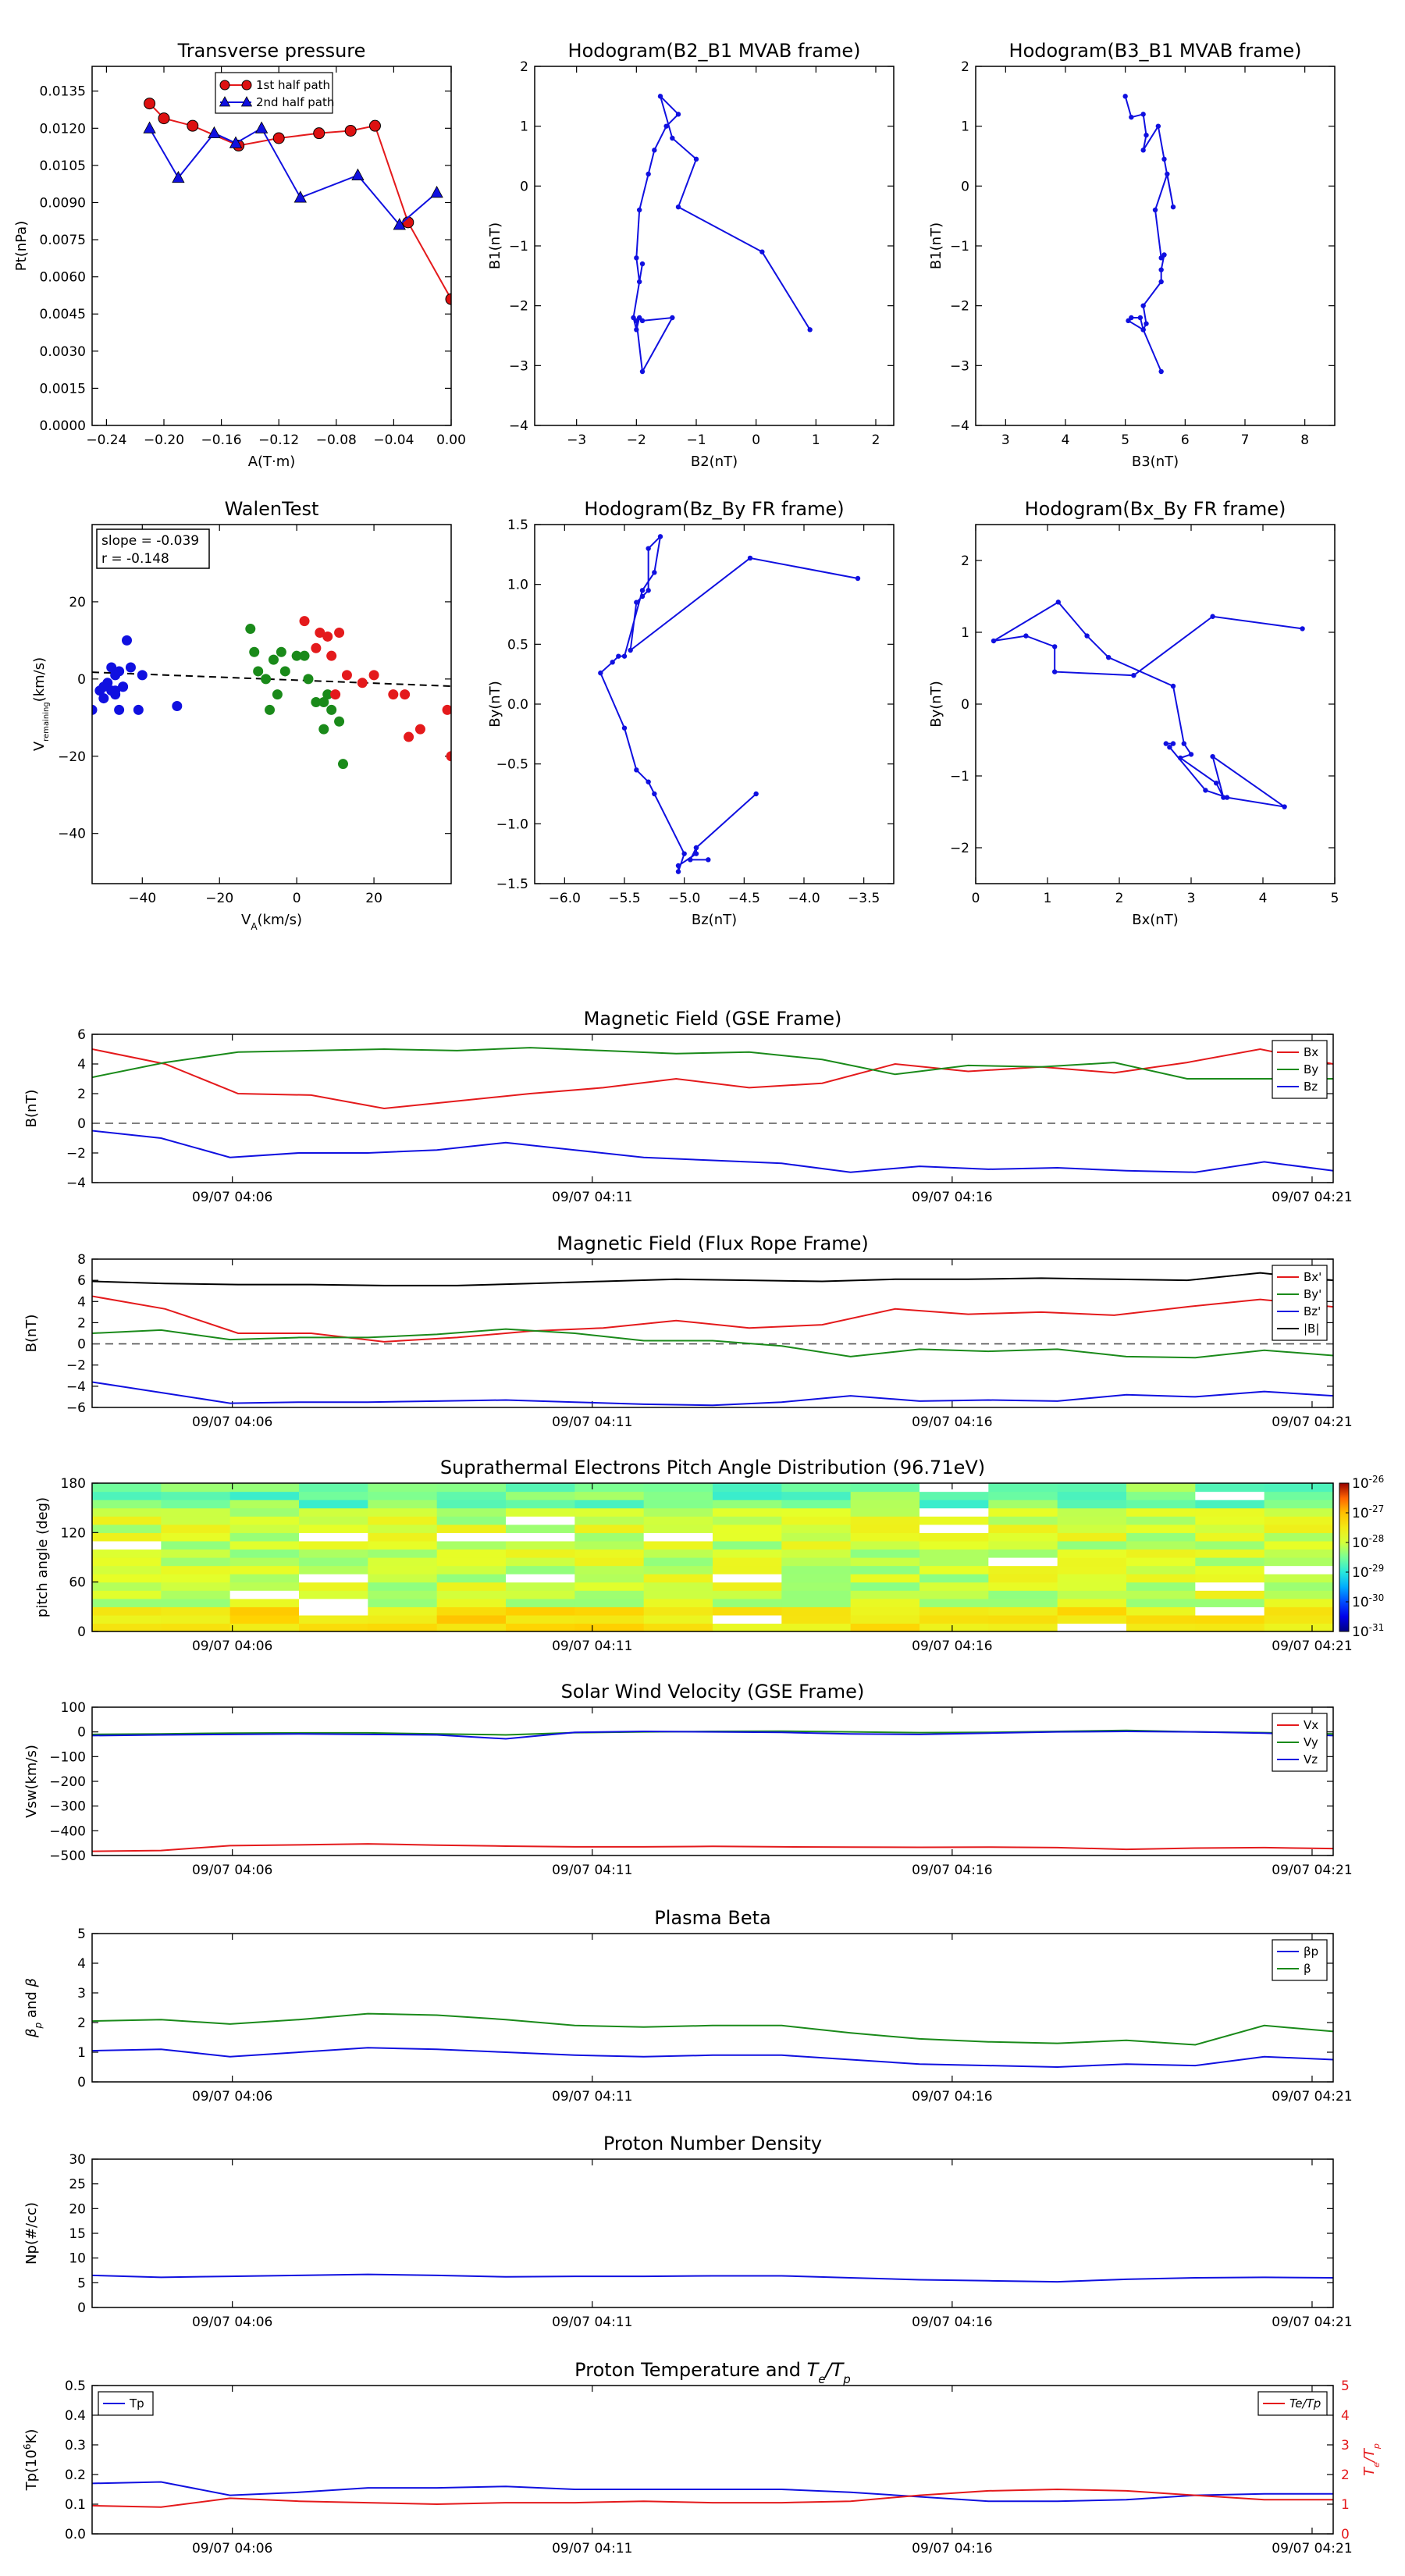 The image size is (1405, 2576). What do you see at coordinates (713, 1079) in the screenshot?
I see `series-line-Bx` at bounding box center [713, 1079].